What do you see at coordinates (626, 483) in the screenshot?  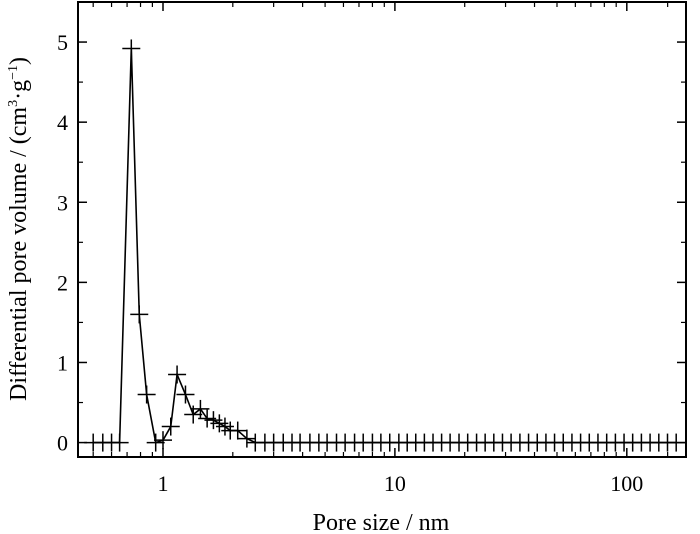 I see `x-tick-label: 100` at bounding box center [626, 483].